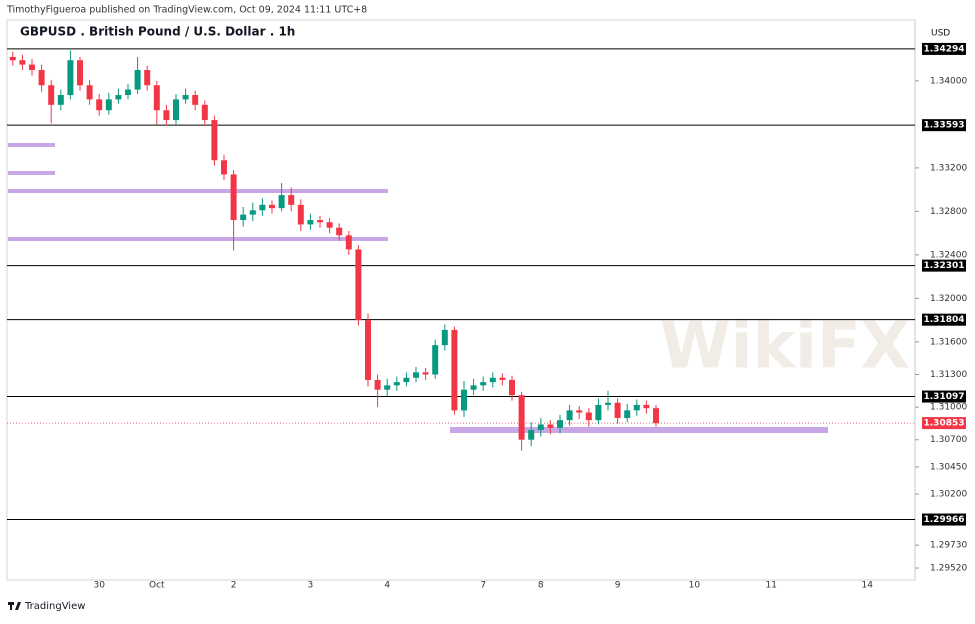  I want to click on last-price-badge, so click(944, 423).